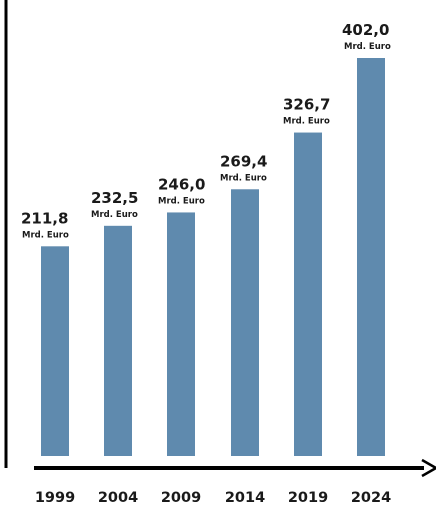 This screenshot has width=436, height=510. Describe the element at coordinates (213, 498) in the screenshot. I see `year-labels-group: 1999 2004 2009 2014 2019 2024` at that location.